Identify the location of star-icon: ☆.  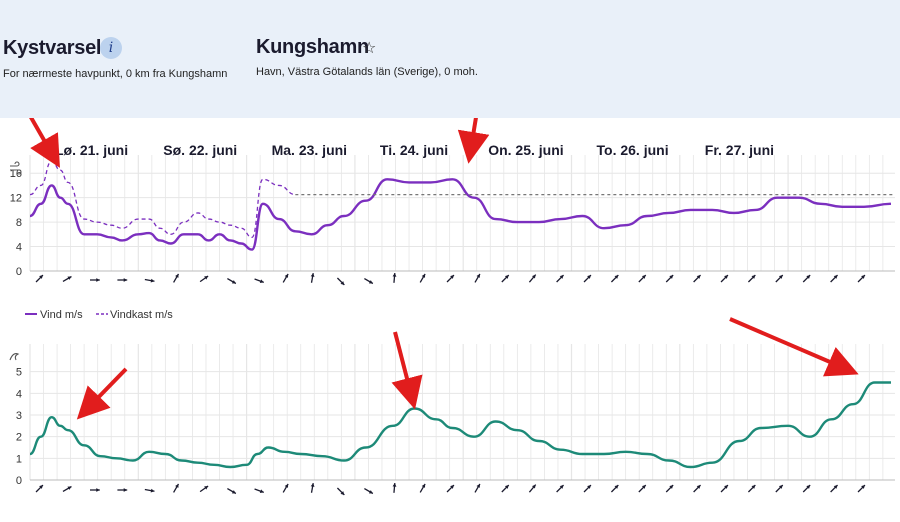
(369, 48).